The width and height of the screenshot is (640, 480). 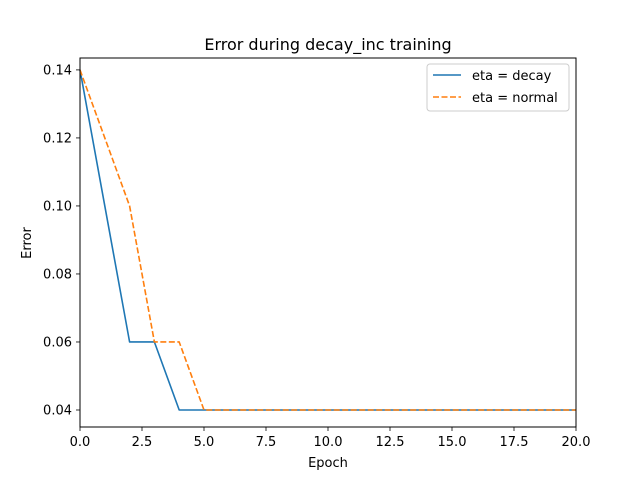 What do you see at coordinates (328, 442) in the screenshot?
I see `x-tick-label: 10.0` at bounding box center [328, 442].